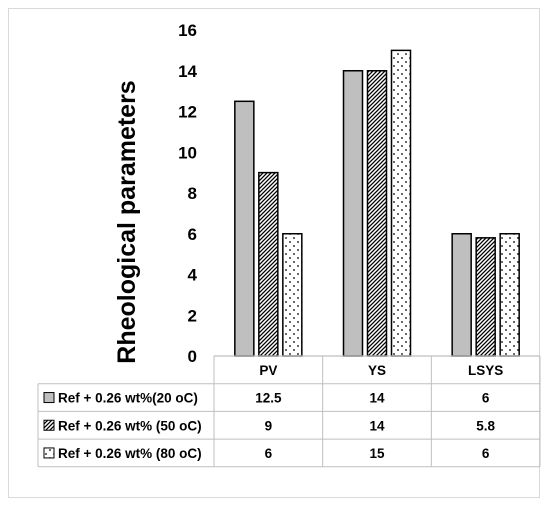 The width and height of the screenshot is (550, 509). I want to click on y-tick-label: 6, so click(192, 234).